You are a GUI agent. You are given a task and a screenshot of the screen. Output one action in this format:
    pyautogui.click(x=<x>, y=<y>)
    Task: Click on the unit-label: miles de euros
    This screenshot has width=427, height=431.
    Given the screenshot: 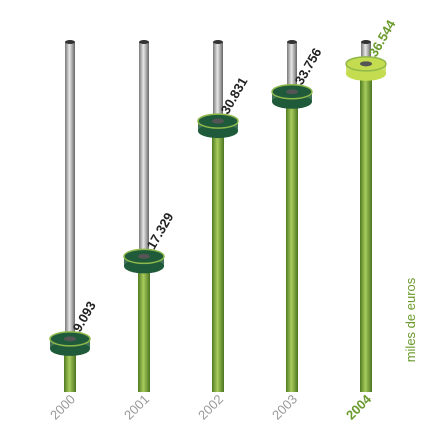 What is the action you would take?
    pyautogui.click(x=410, y=319)
    